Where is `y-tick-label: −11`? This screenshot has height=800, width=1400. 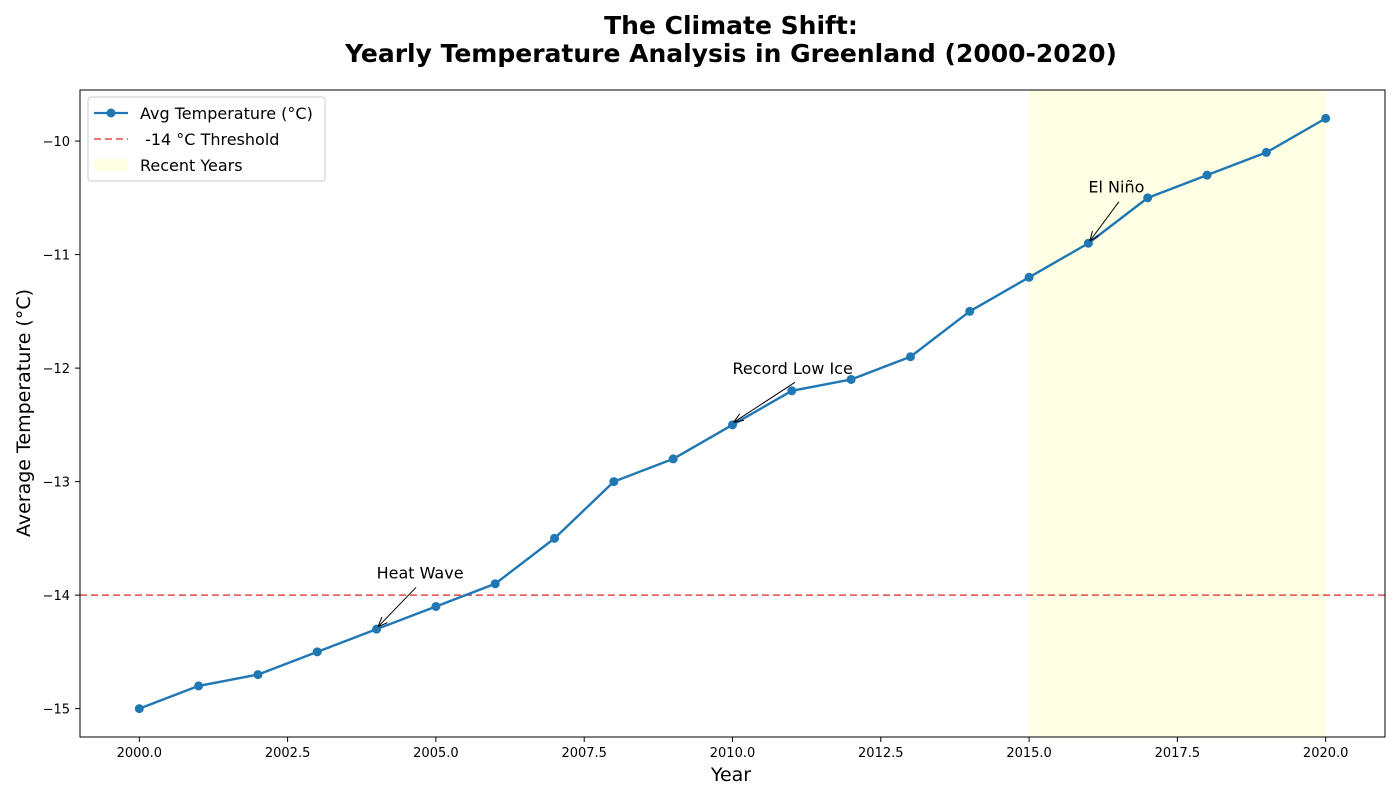 y-tick-label: −11 is located at coordinates (56, 256).